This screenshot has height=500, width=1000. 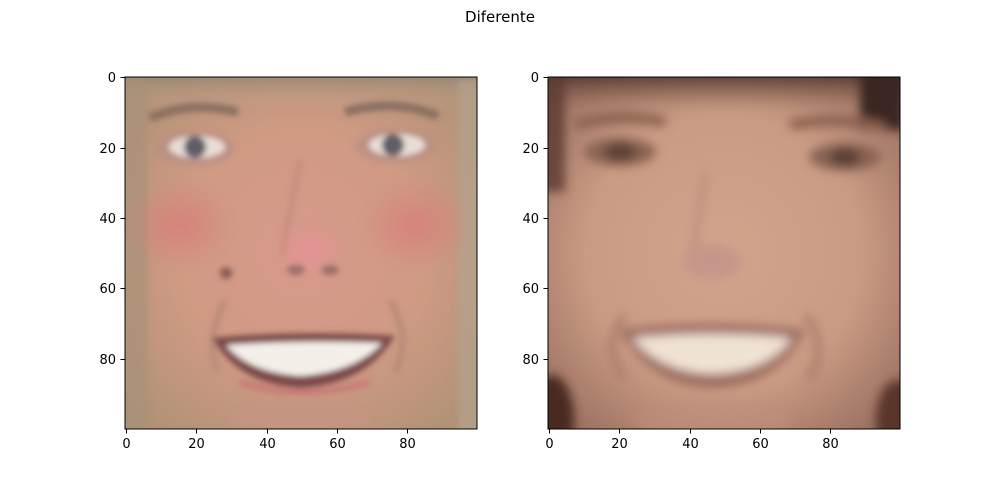 I want to click on x-axis-right: 0 20 40 60 80, so click(x=692, y=440).